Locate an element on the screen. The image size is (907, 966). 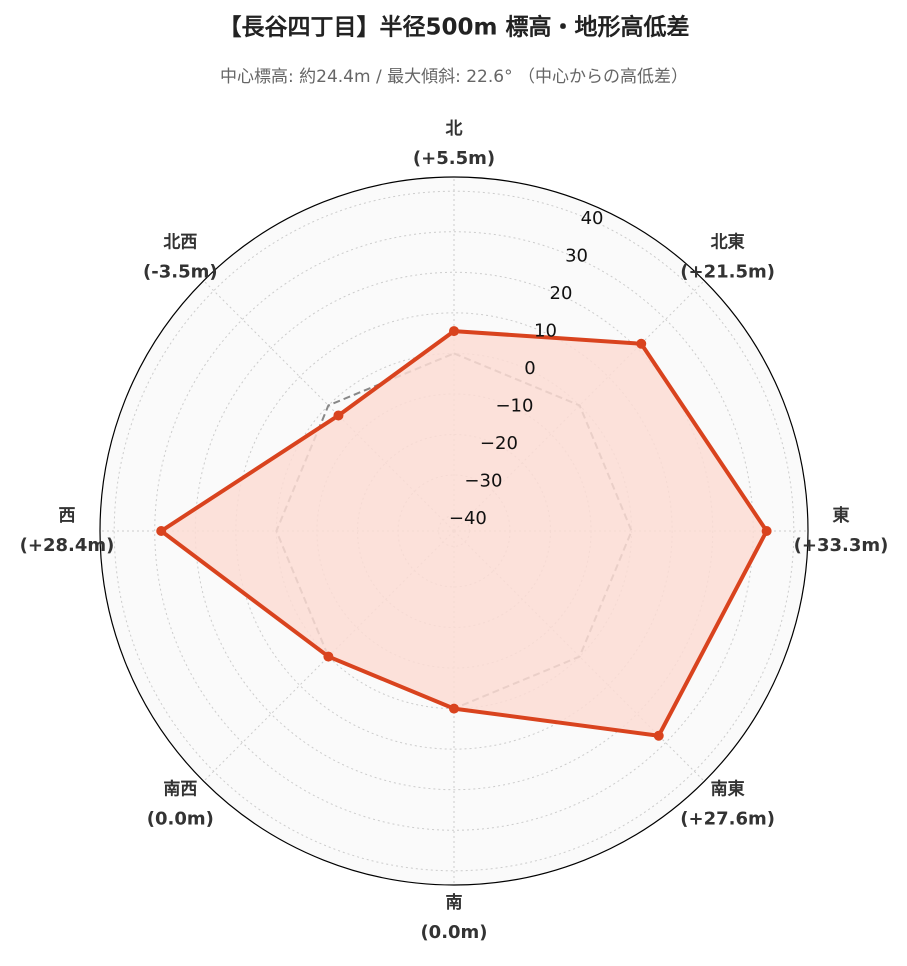
category-label: 東 is located at coordinates (841, 515).